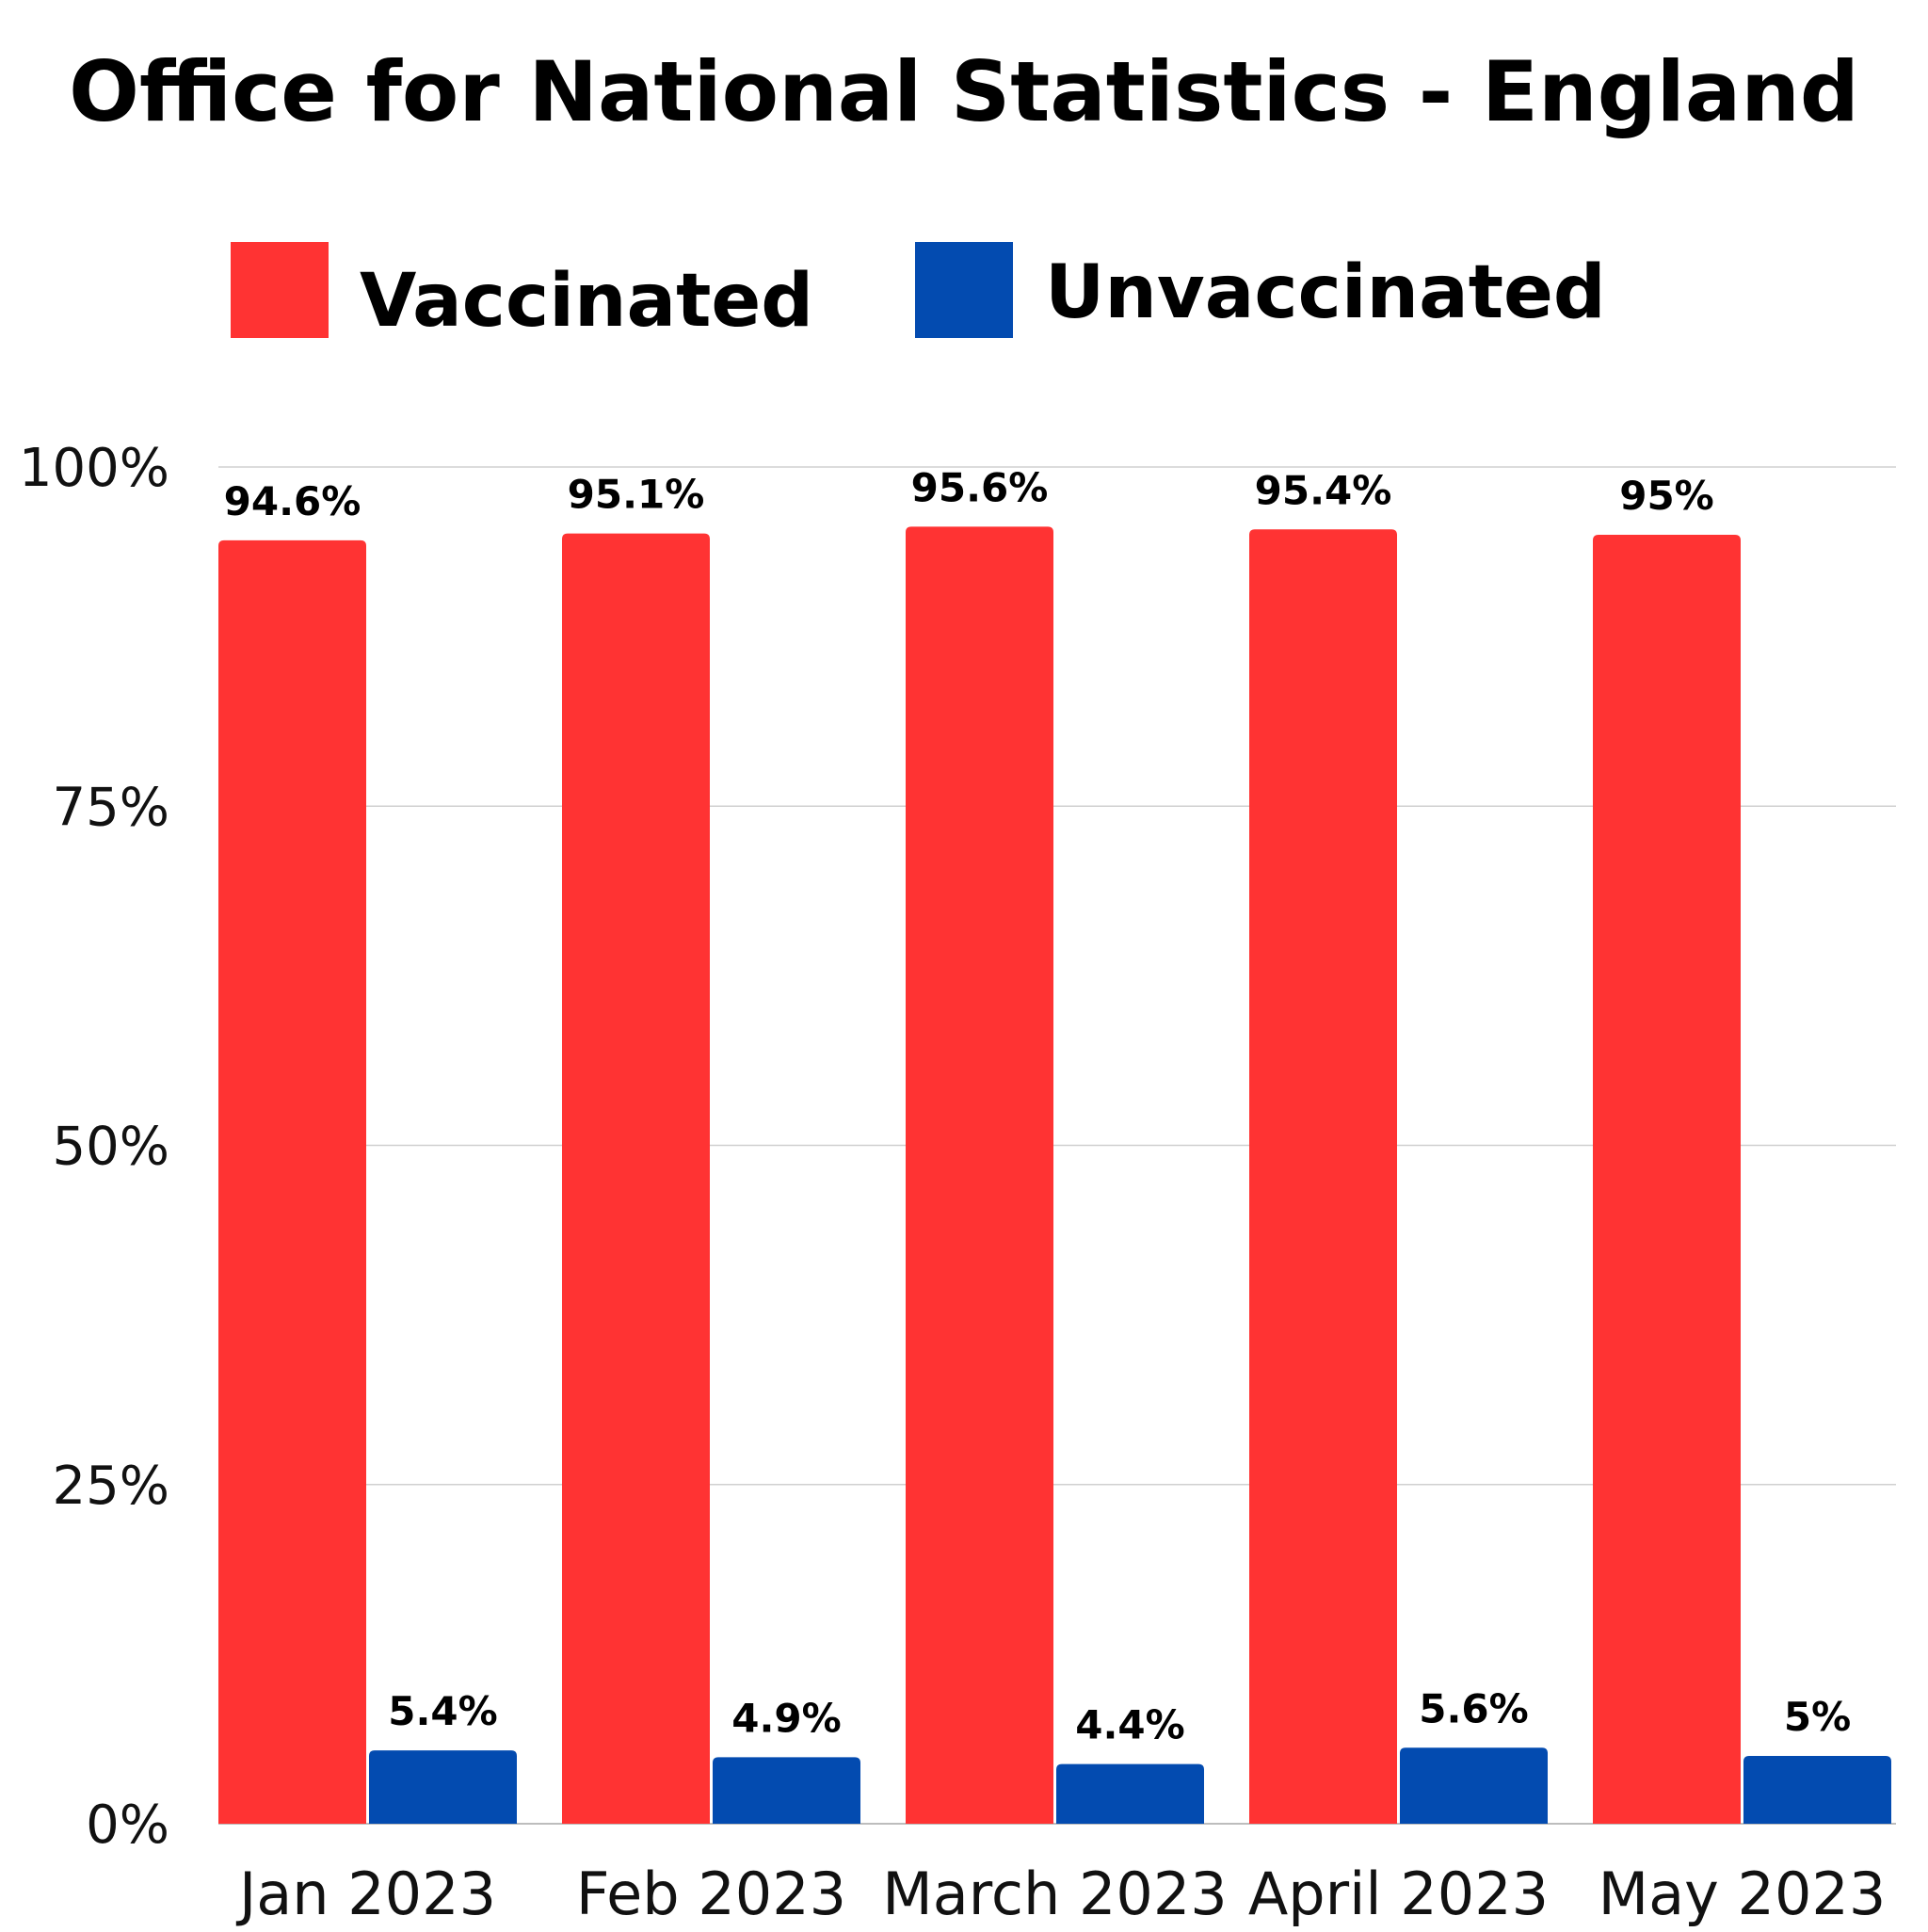  What do you see at coordinates (365, 1894) in the screenshot?
I see `x-tick-label-jan-2023: Jan 2023` at bounding box center [365, 1894].